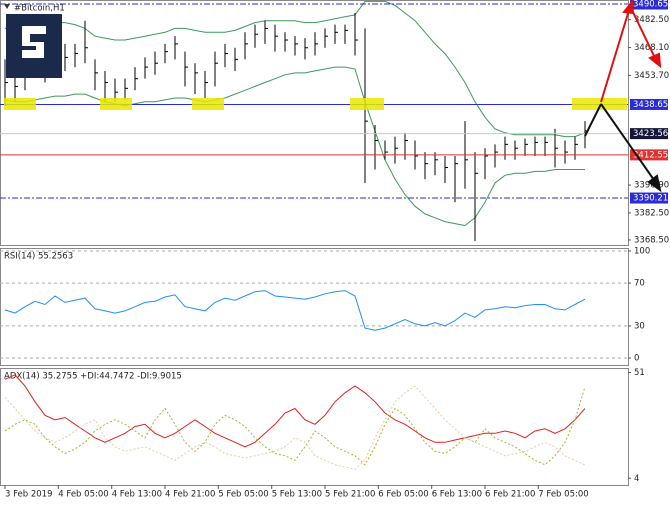 This screenshot has height=506, width=670. Describe the element at coordinates (38, 257) in the screenshot. I see `panel-title: RSI(14) 55.2563` at that location.